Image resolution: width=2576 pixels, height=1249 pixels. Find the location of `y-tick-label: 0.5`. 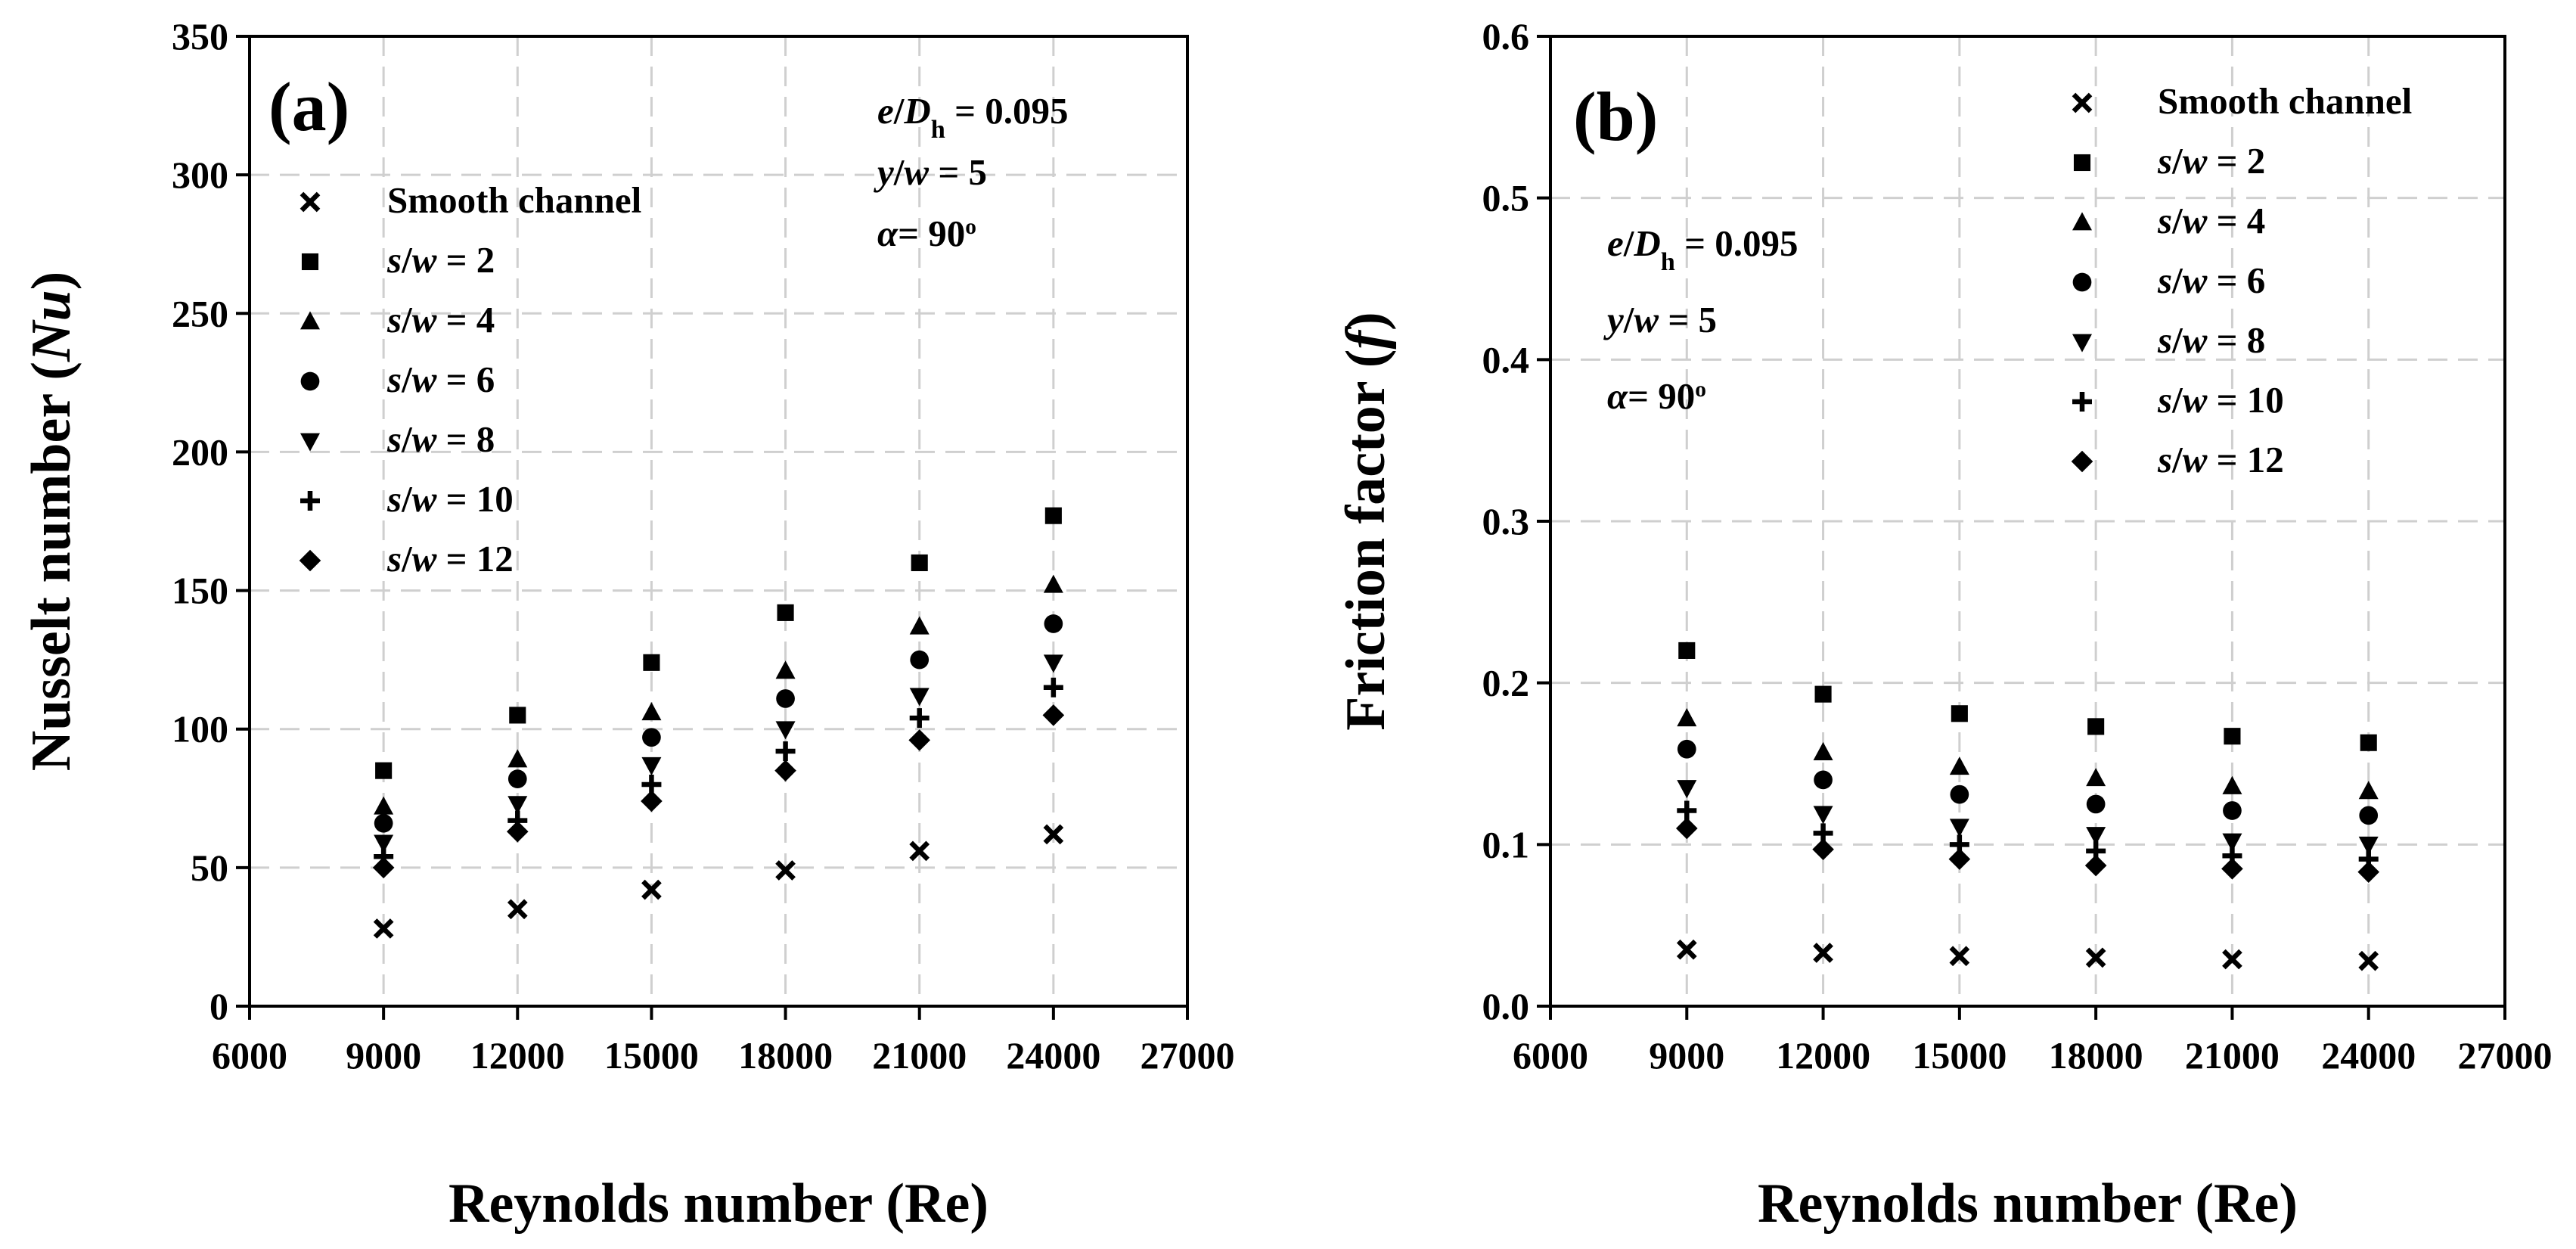

y-tick-label: 0.5 is located at coordinates (1506, 198).